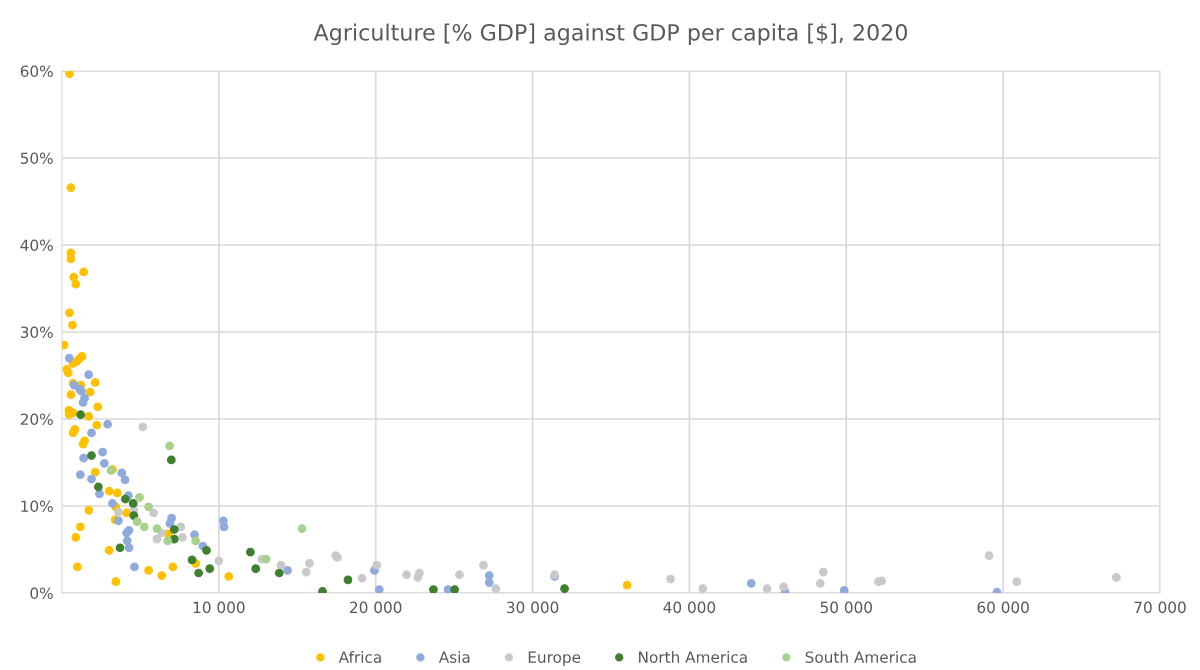  What do you see at coordinates (36, 332) in the screenshot?
I see `y-tick-label: 30%` at bounding box center [36, 332].